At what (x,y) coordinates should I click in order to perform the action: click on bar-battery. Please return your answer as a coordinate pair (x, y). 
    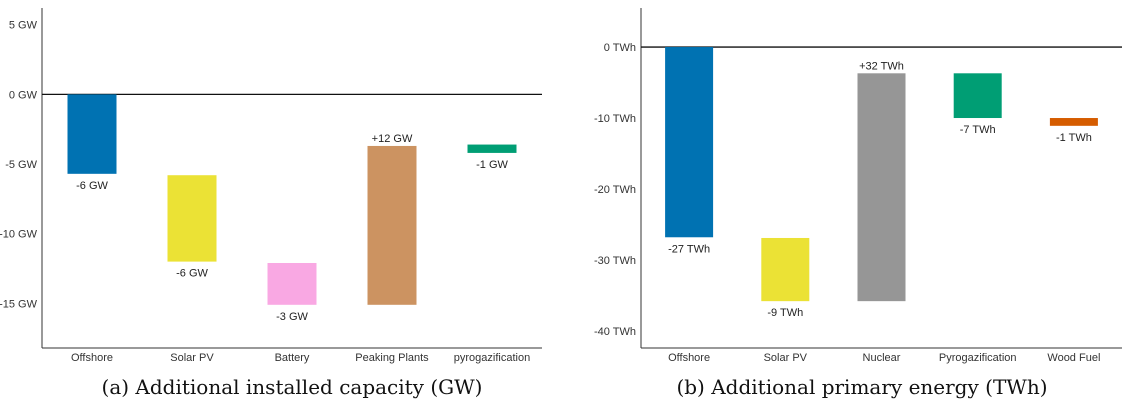
    Looking at the image, I should click on (292, 284).